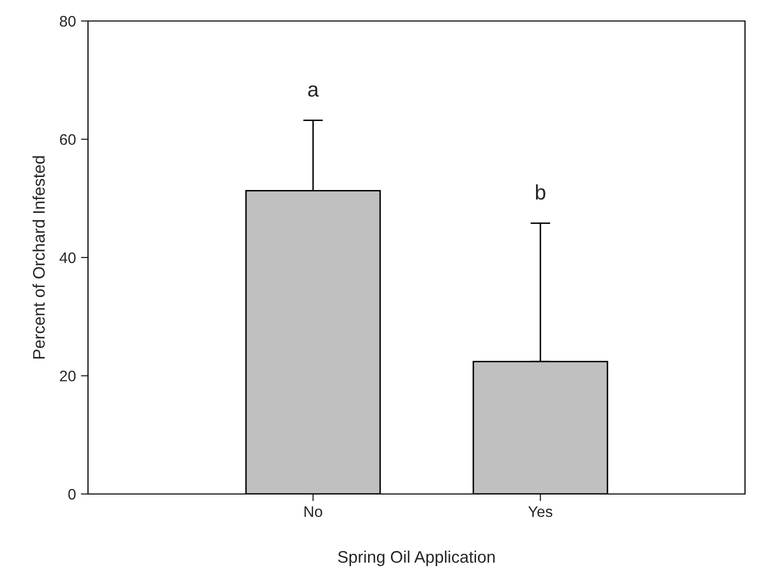 This screenshot has width=759, height=573. Describe the element at coordinates (313, 512) in the screenshot. I see `x-tick-label: No` at that location.